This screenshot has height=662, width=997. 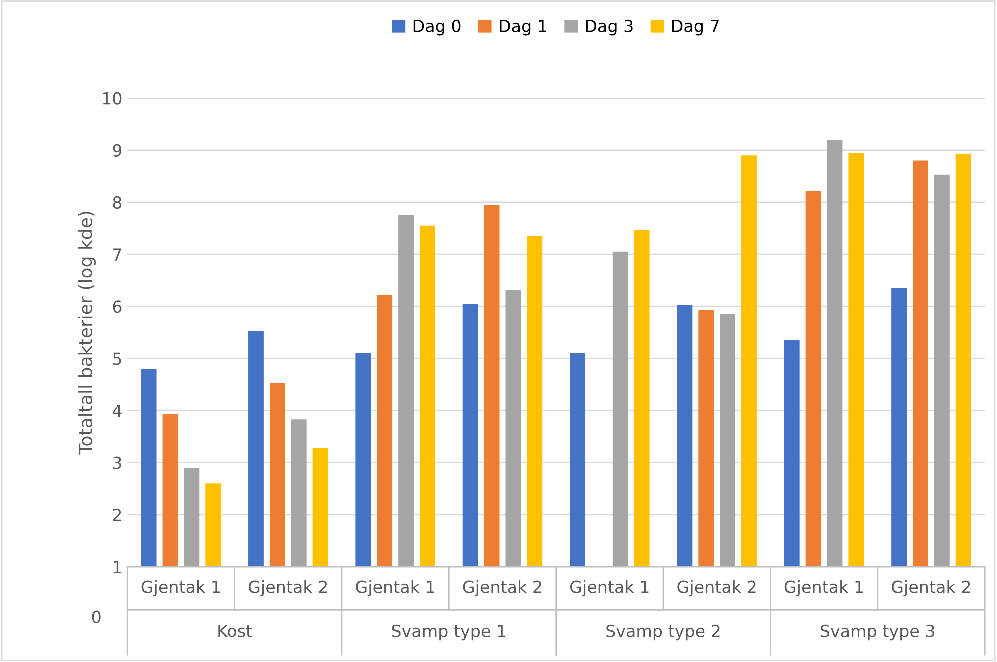 I want to click on y-tick-label: 1, so click(x=118, y=567).